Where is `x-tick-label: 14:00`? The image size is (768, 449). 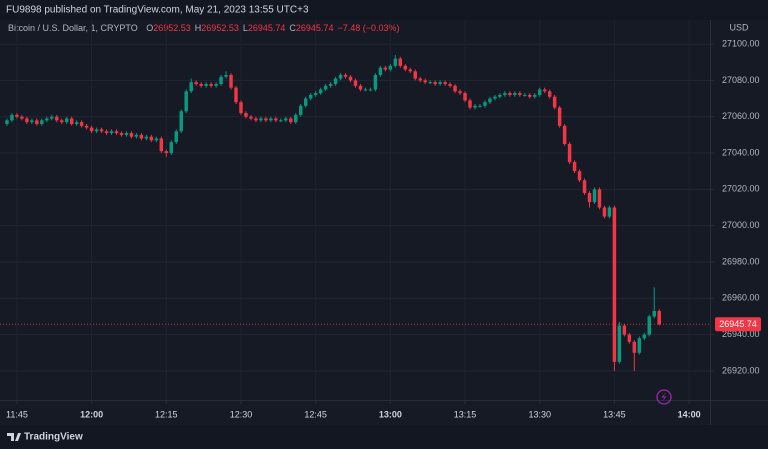
x-tick-label: 14:00 is located at coordinates (689, 414).